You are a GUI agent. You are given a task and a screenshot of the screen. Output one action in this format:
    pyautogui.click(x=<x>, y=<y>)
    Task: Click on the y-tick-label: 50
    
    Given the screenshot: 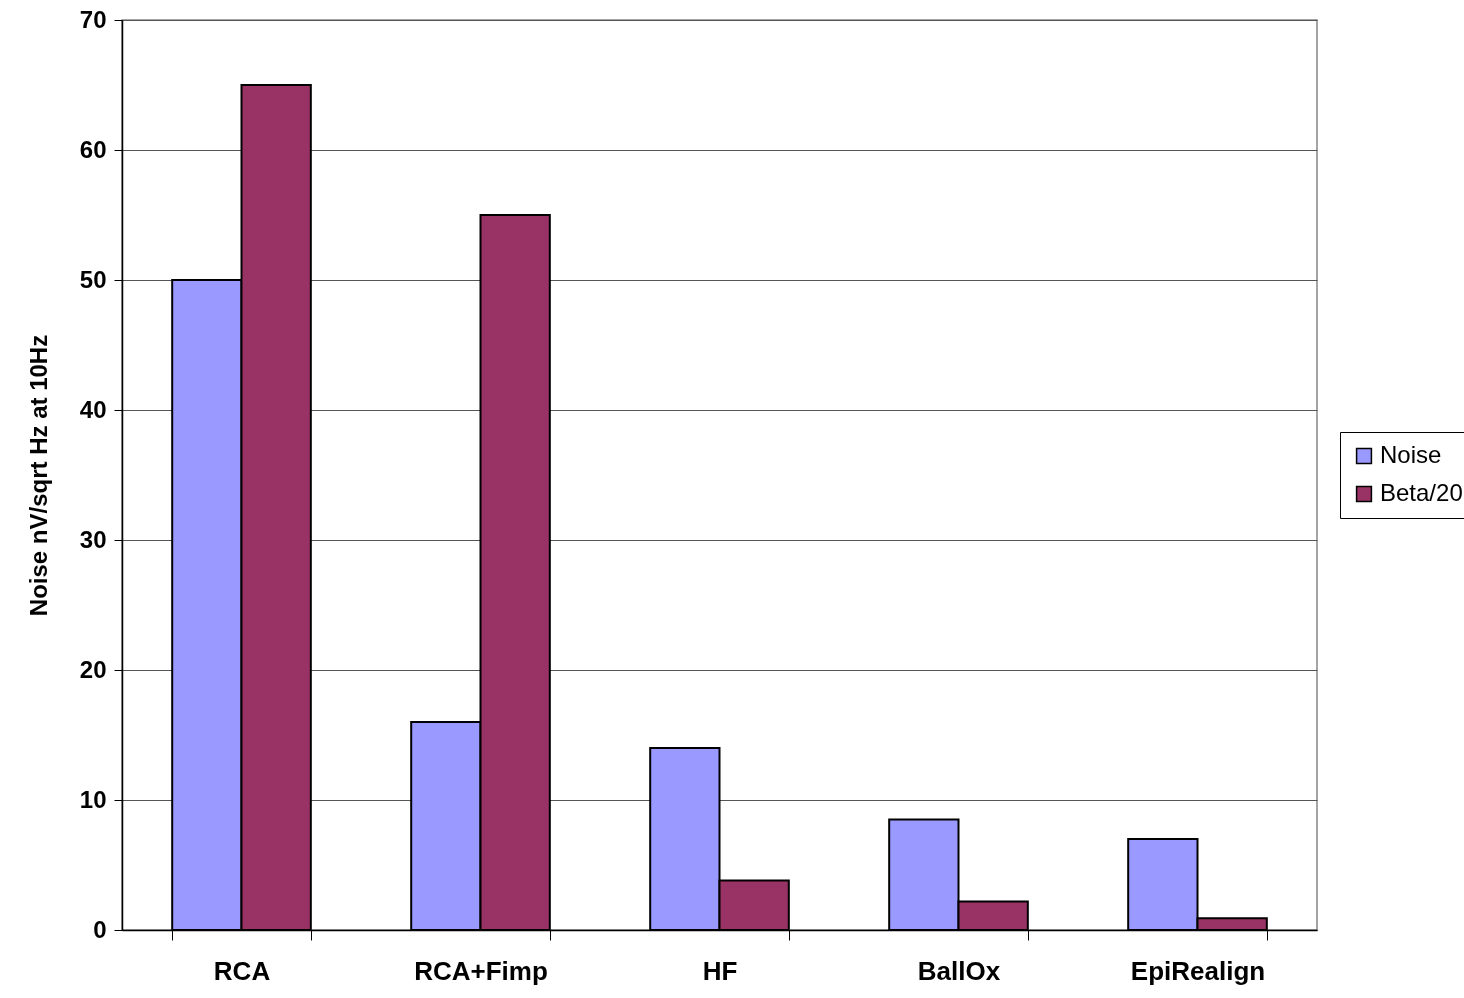 What is the action you would take?
    pyautogui.click(x=93, y=279)
    